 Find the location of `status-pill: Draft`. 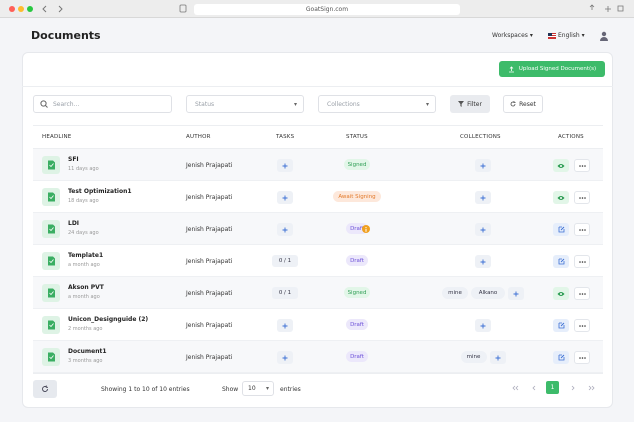

status-pill: Draft is located at coordinates (357, 324).